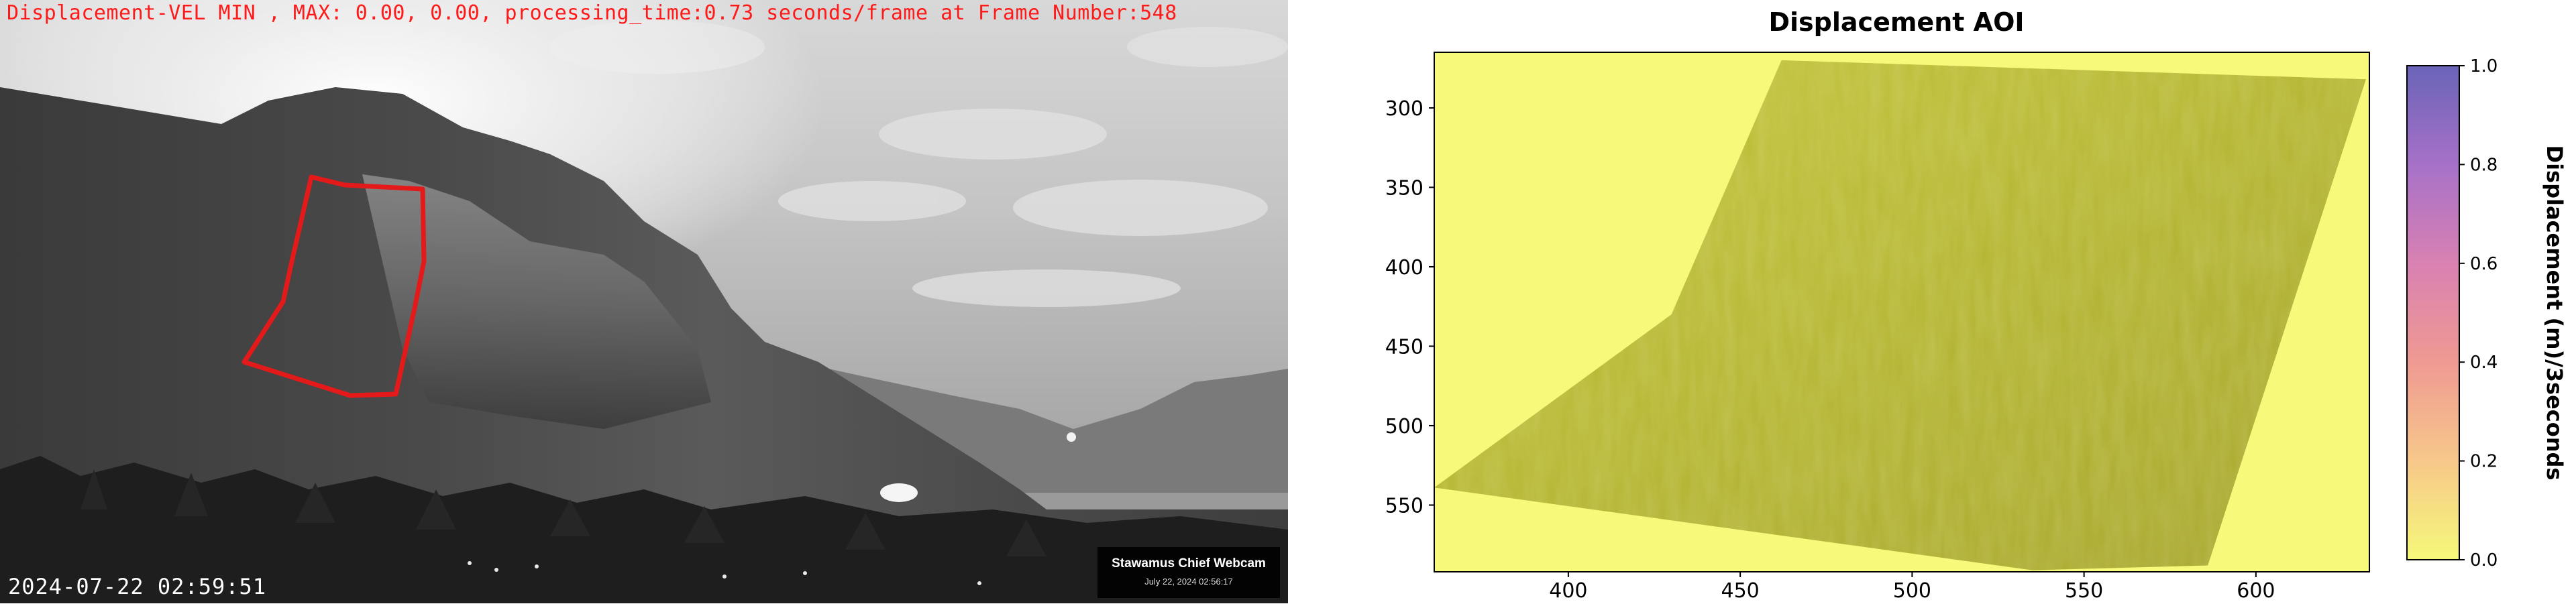 Image resolution: width=2576 pixels, height=606 pixels. I want to click on colorbar-tick-label: 0.2, so click(2484, 462).